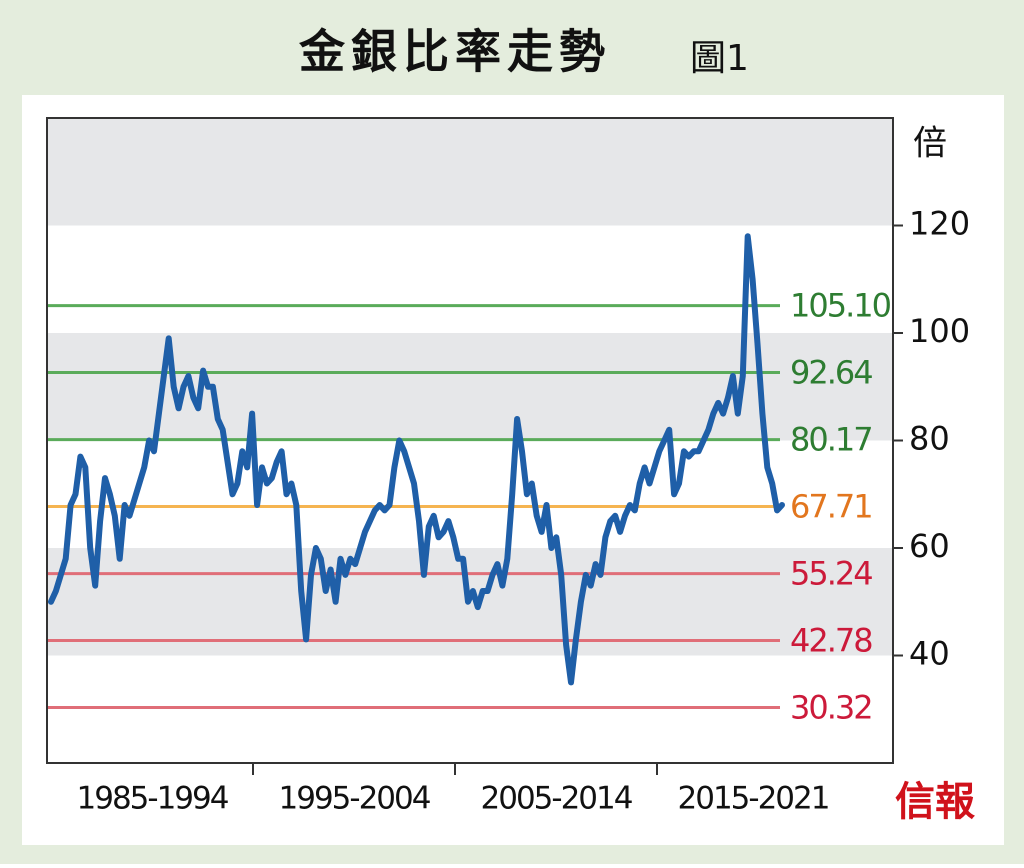 The height and width of the screenshot is (868, 1024). What do you see at coordinates (831, 440) in the screenshot?
I see `reference-label: 80.17` at bounding box center [831, 440].